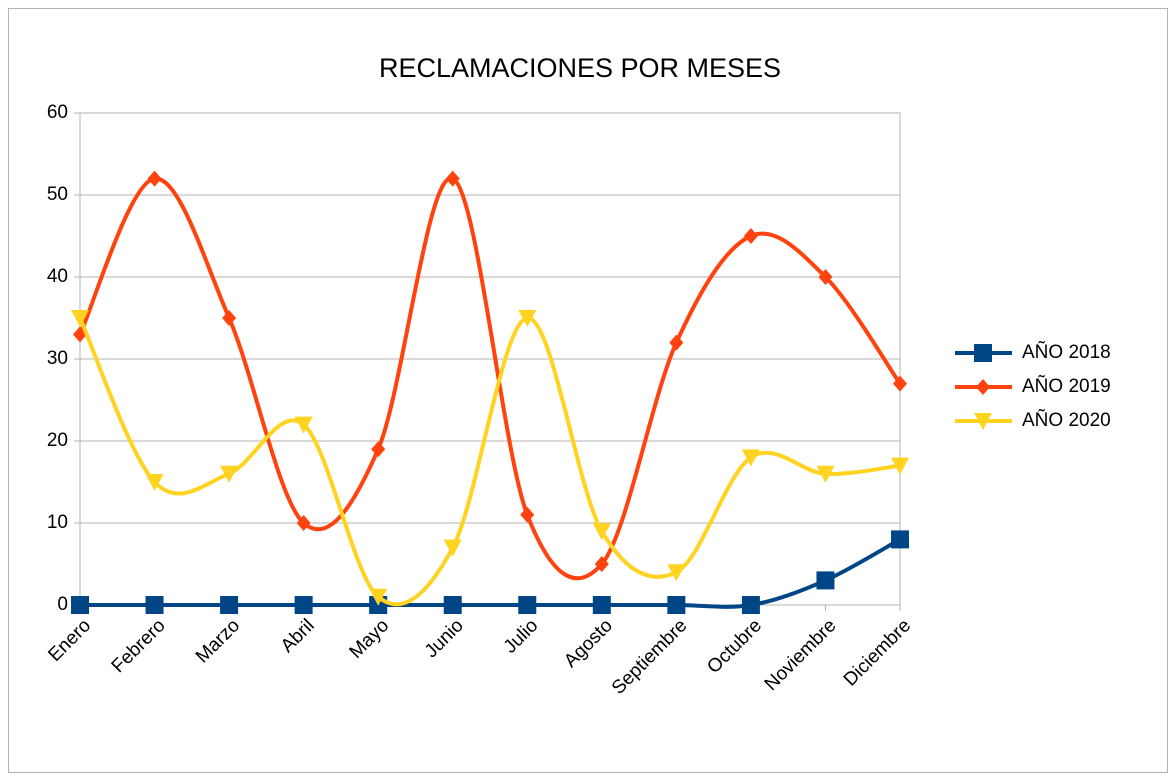 The image size is (1169, 779). Describe the element at coordinates (1066, 386) in the screenshot. I see `legend-label: AÑO 2019` at that location.